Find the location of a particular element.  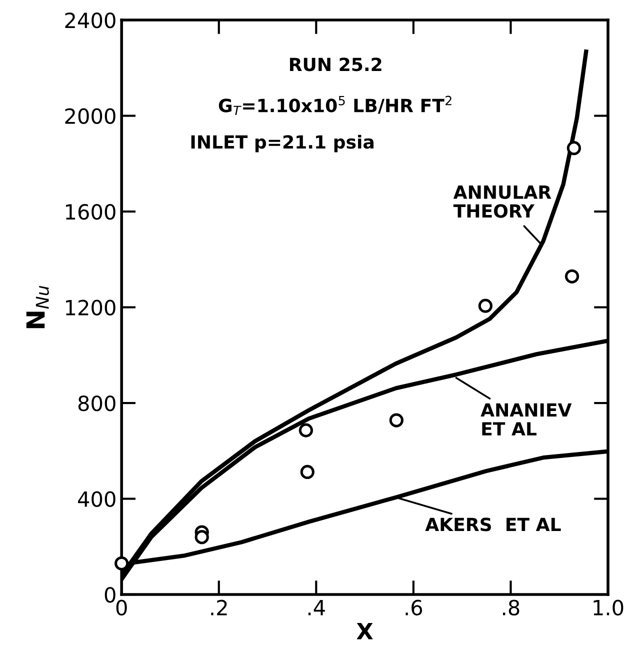

x-tick-label: .4 is located at coordinates (316, 608).